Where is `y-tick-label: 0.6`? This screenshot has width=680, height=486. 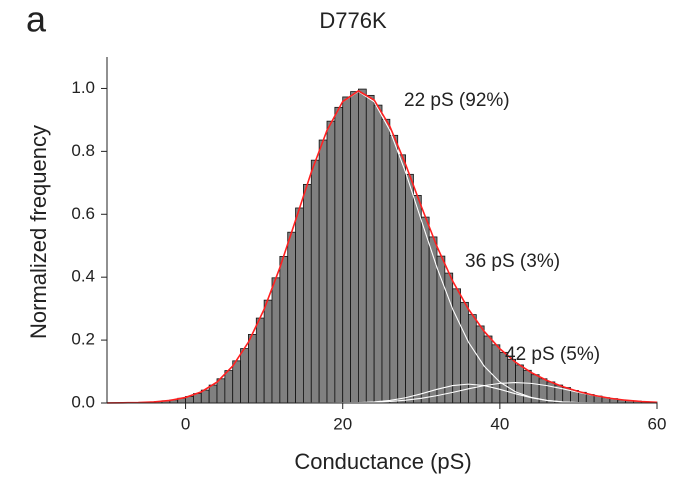
y-tick-label: 0.6 is located at coordinates (83, 213).